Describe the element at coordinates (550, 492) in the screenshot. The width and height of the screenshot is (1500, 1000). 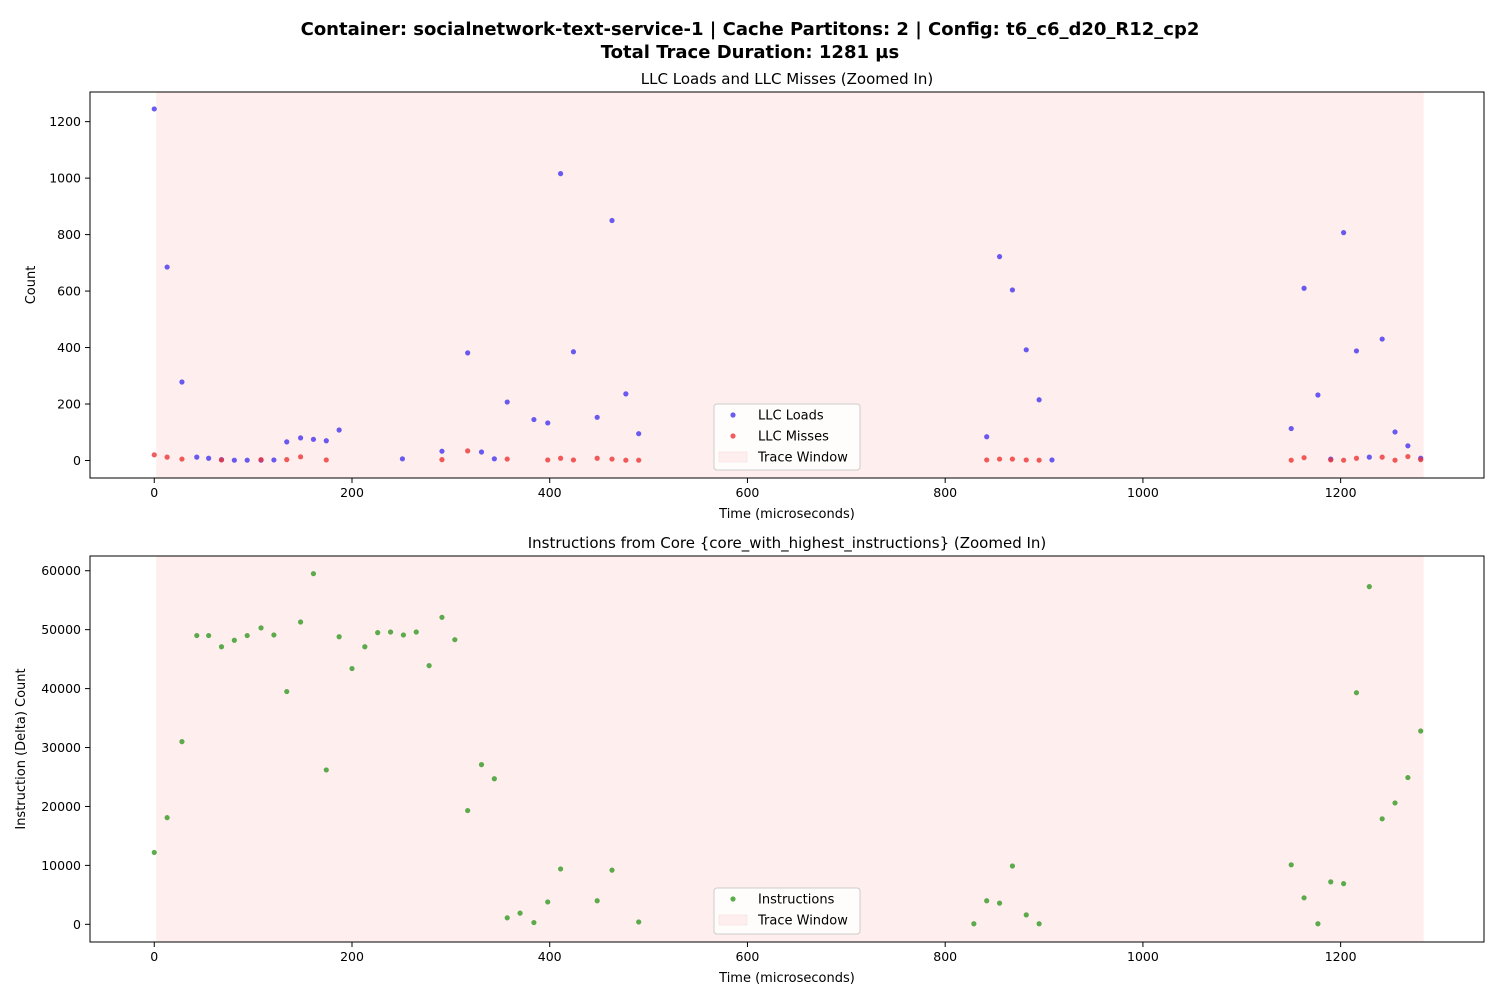
I see `llc-xtick-label: 400` at that location.